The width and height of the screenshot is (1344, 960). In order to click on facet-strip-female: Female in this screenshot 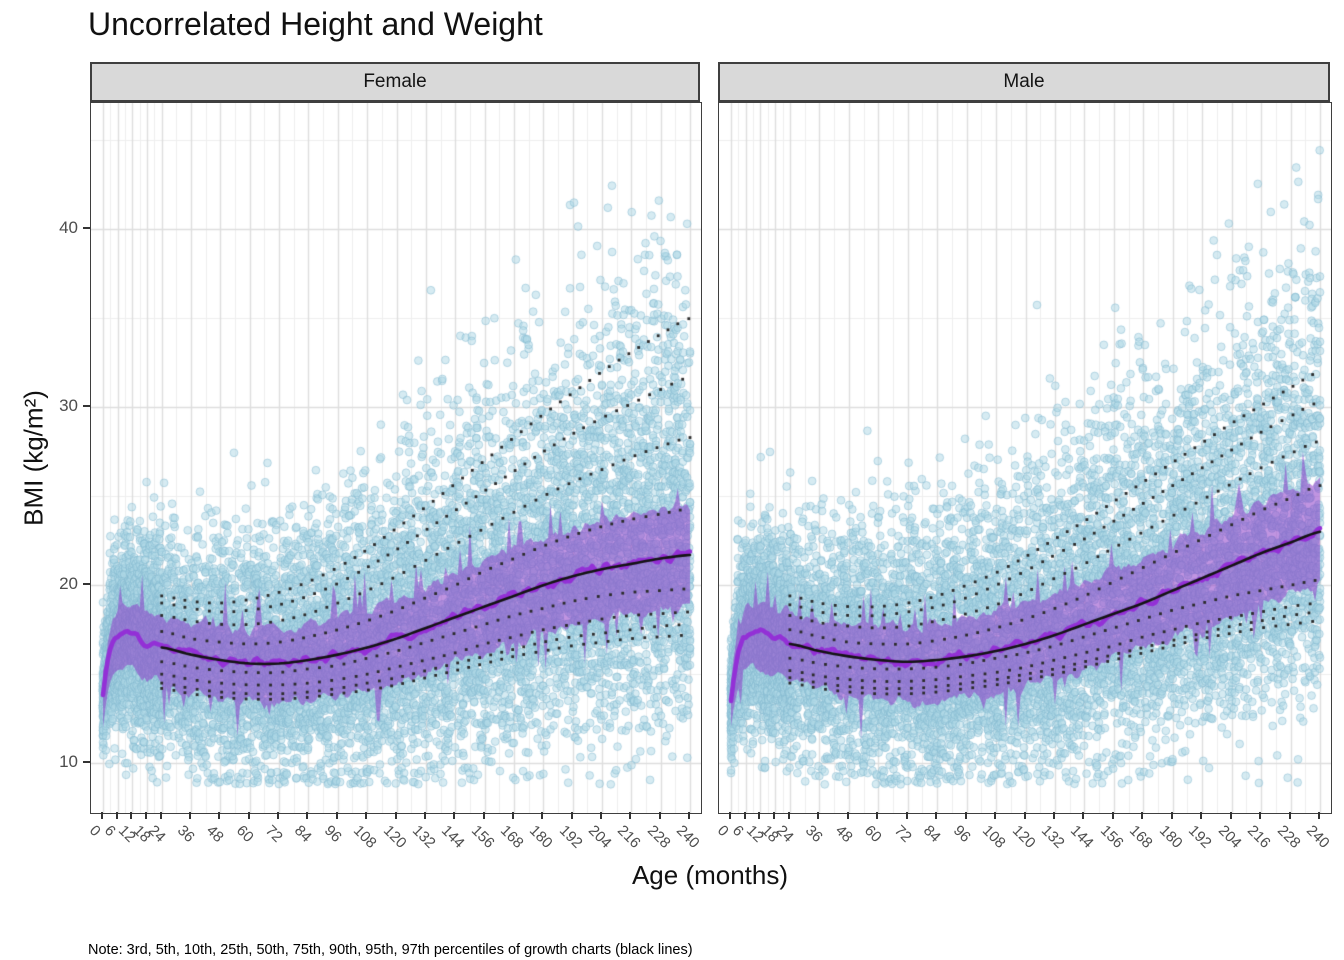, I will do `click(395, 82)`.